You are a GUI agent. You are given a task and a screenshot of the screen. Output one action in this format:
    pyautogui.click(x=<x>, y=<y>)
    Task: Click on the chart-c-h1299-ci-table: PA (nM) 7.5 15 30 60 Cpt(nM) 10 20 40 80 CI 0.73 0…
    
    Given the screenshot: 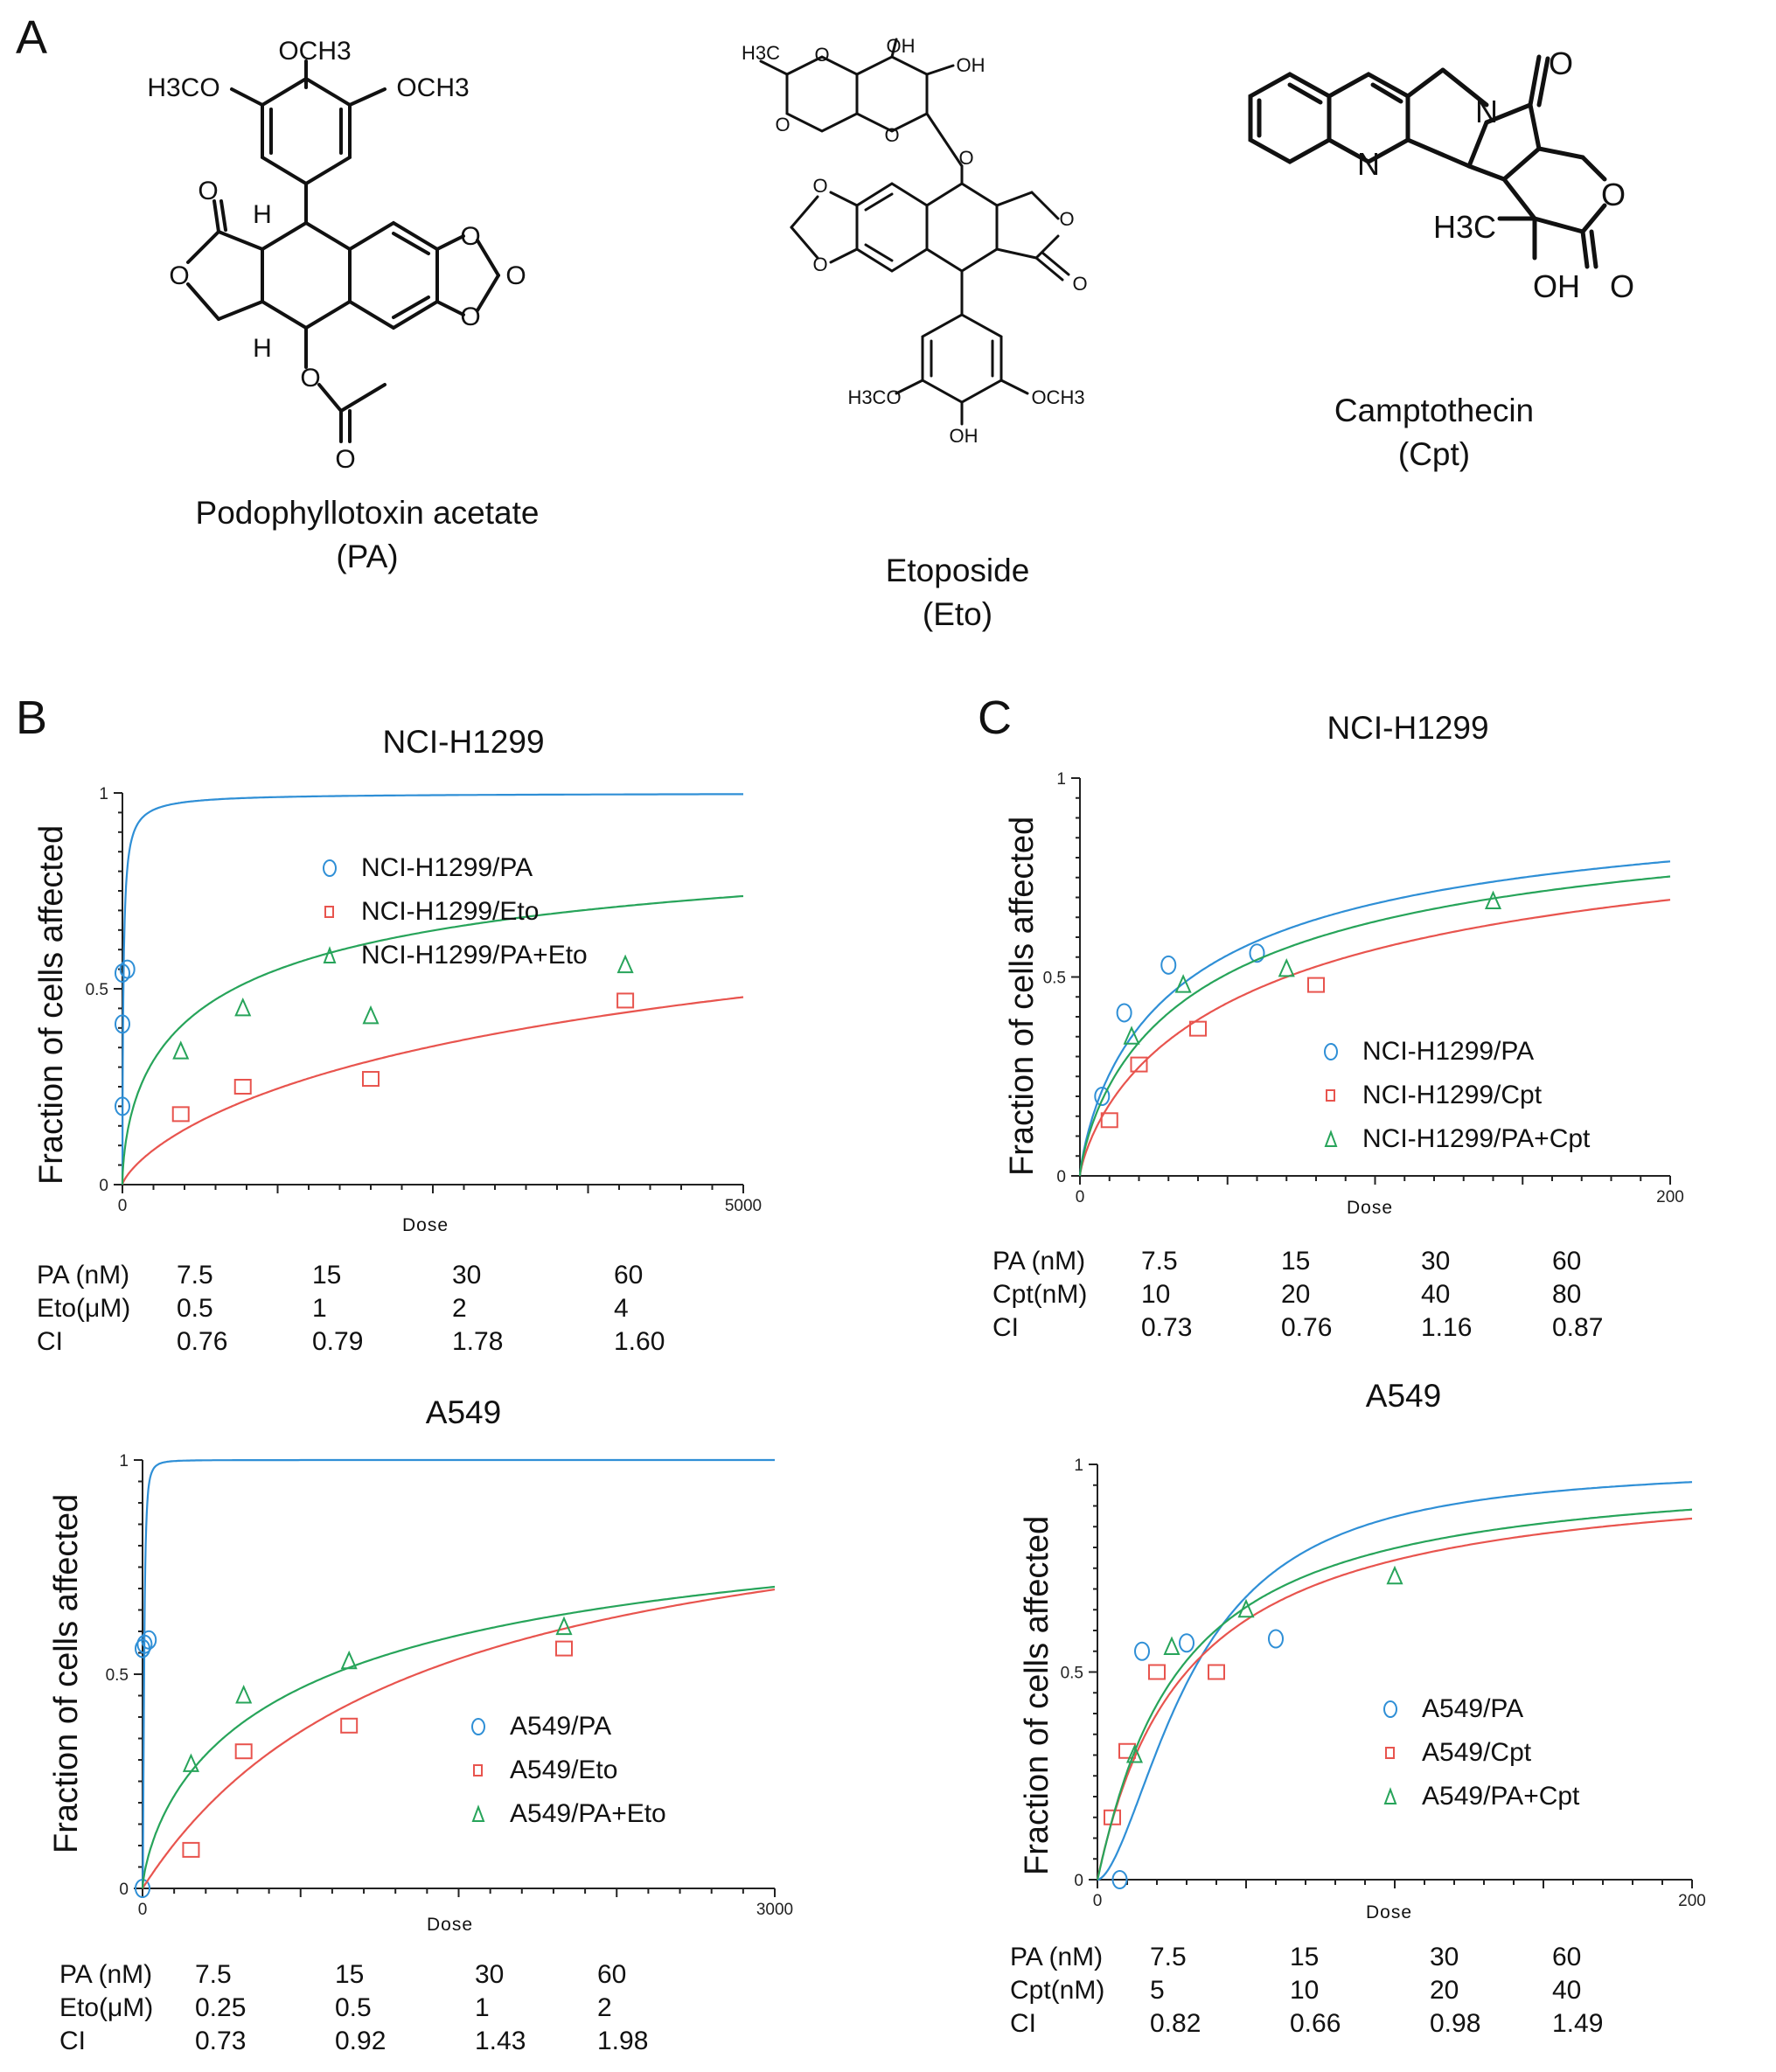 What is the action you would take?
    pyautogui.click(x=1297, y=1295)
    